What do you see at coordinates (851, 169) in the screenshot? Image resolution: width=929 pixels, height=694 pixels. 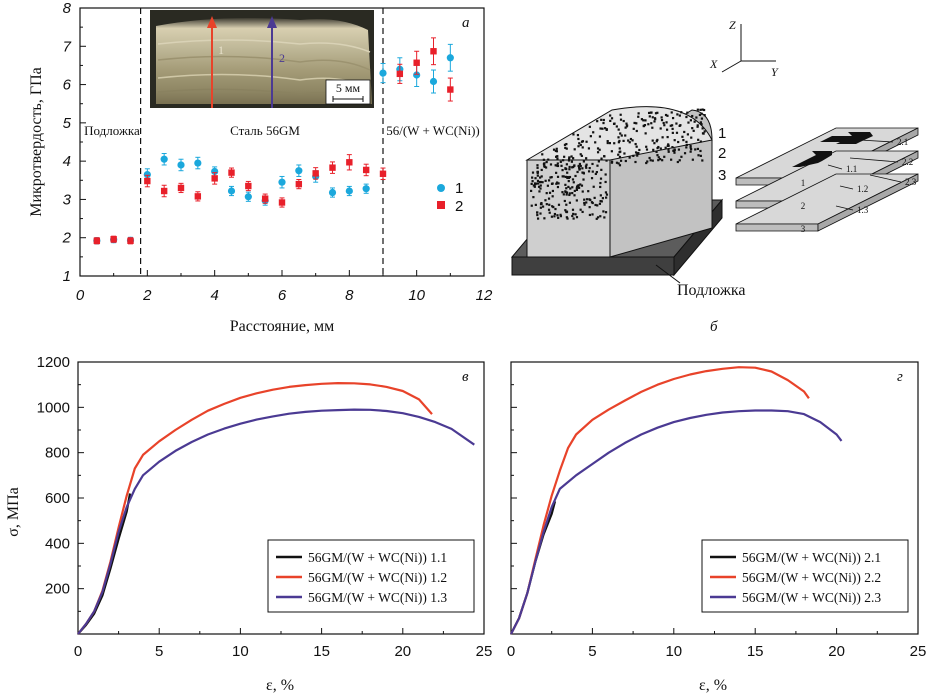 I see `sample-label: 1.1` at bounding box center [851, 169].